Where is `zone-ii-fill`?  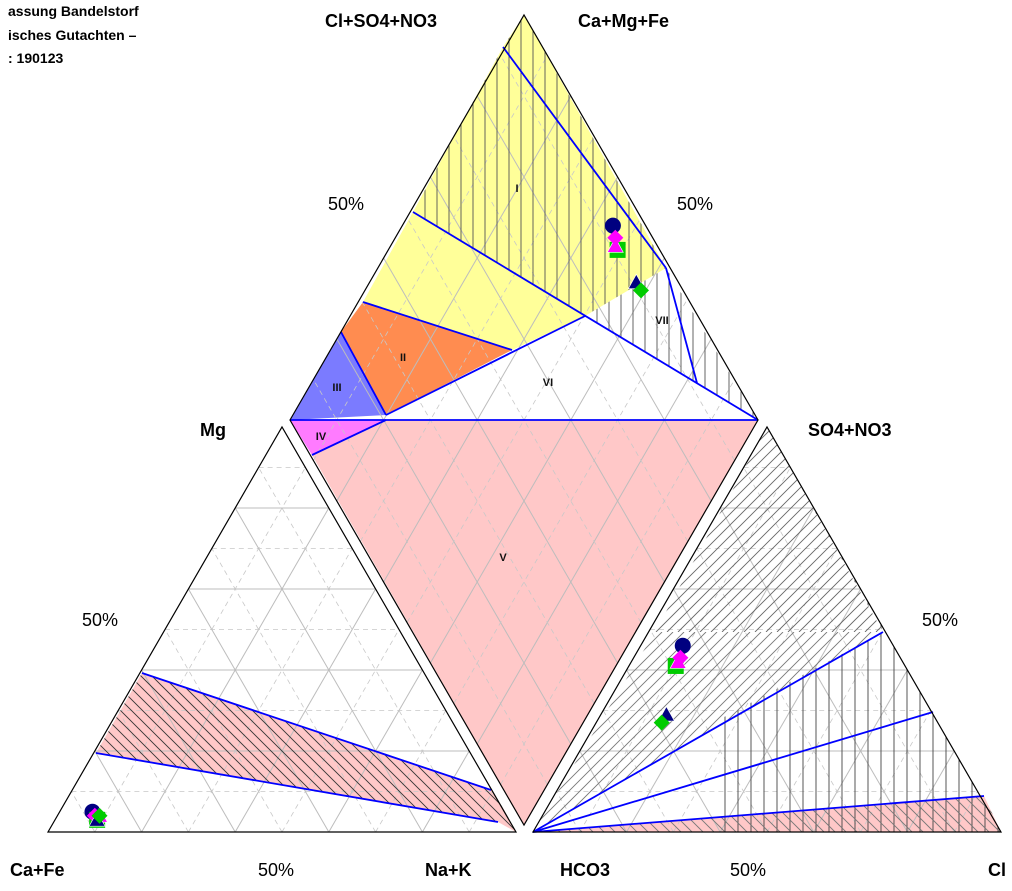
zone-ii-fill is located at coordinates (426, 358).